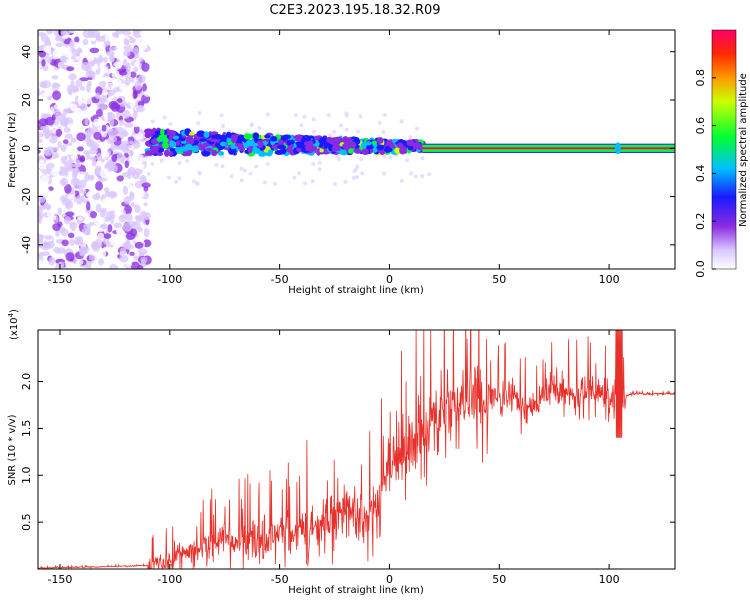 Image resolution: width=750 pixels, height=600 pixels. Describe the element at coordinates (700, 269) in the screenshot. I see `colorbar-tick-label: 0.0` at that location.